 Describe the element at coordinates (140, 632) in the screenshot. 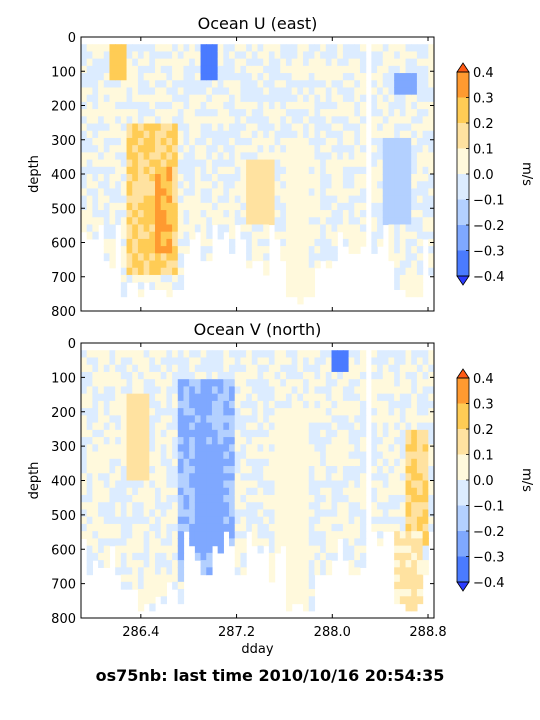

I see `x-tick-label: 286.4` at that location.